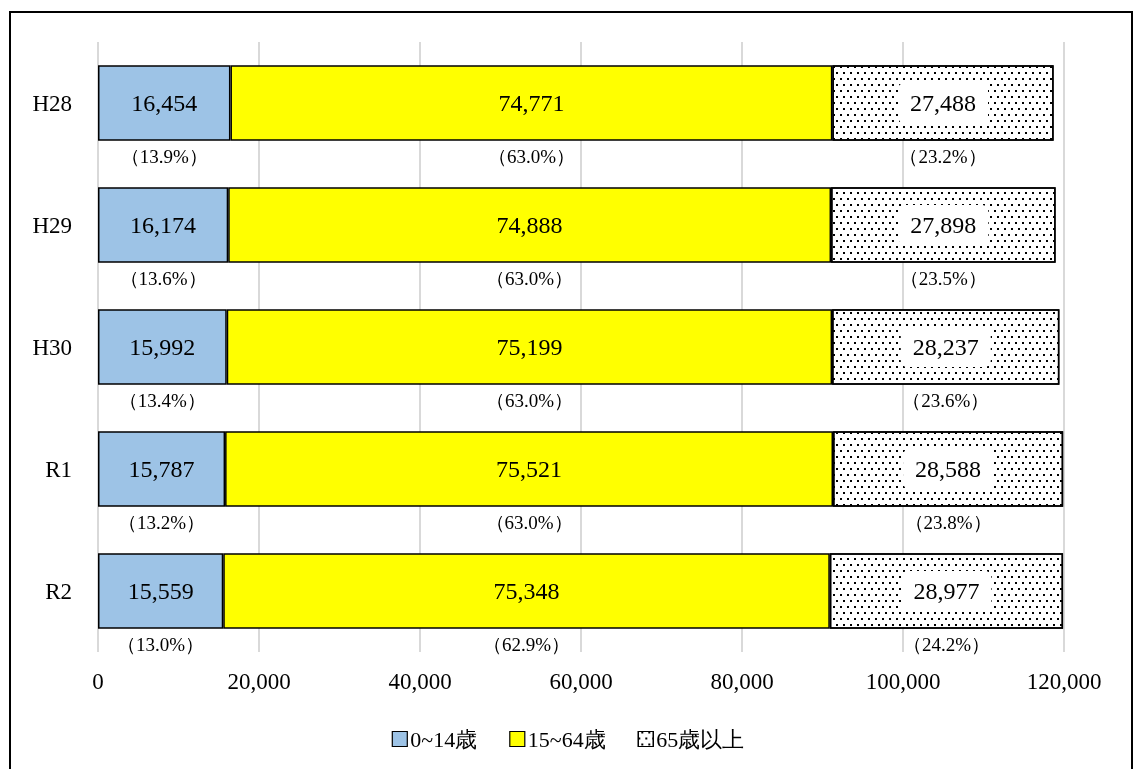  Describe the element at coordinates (1064, 681) in the screenshot. I see `x-tick-label: 120,000` at that location.